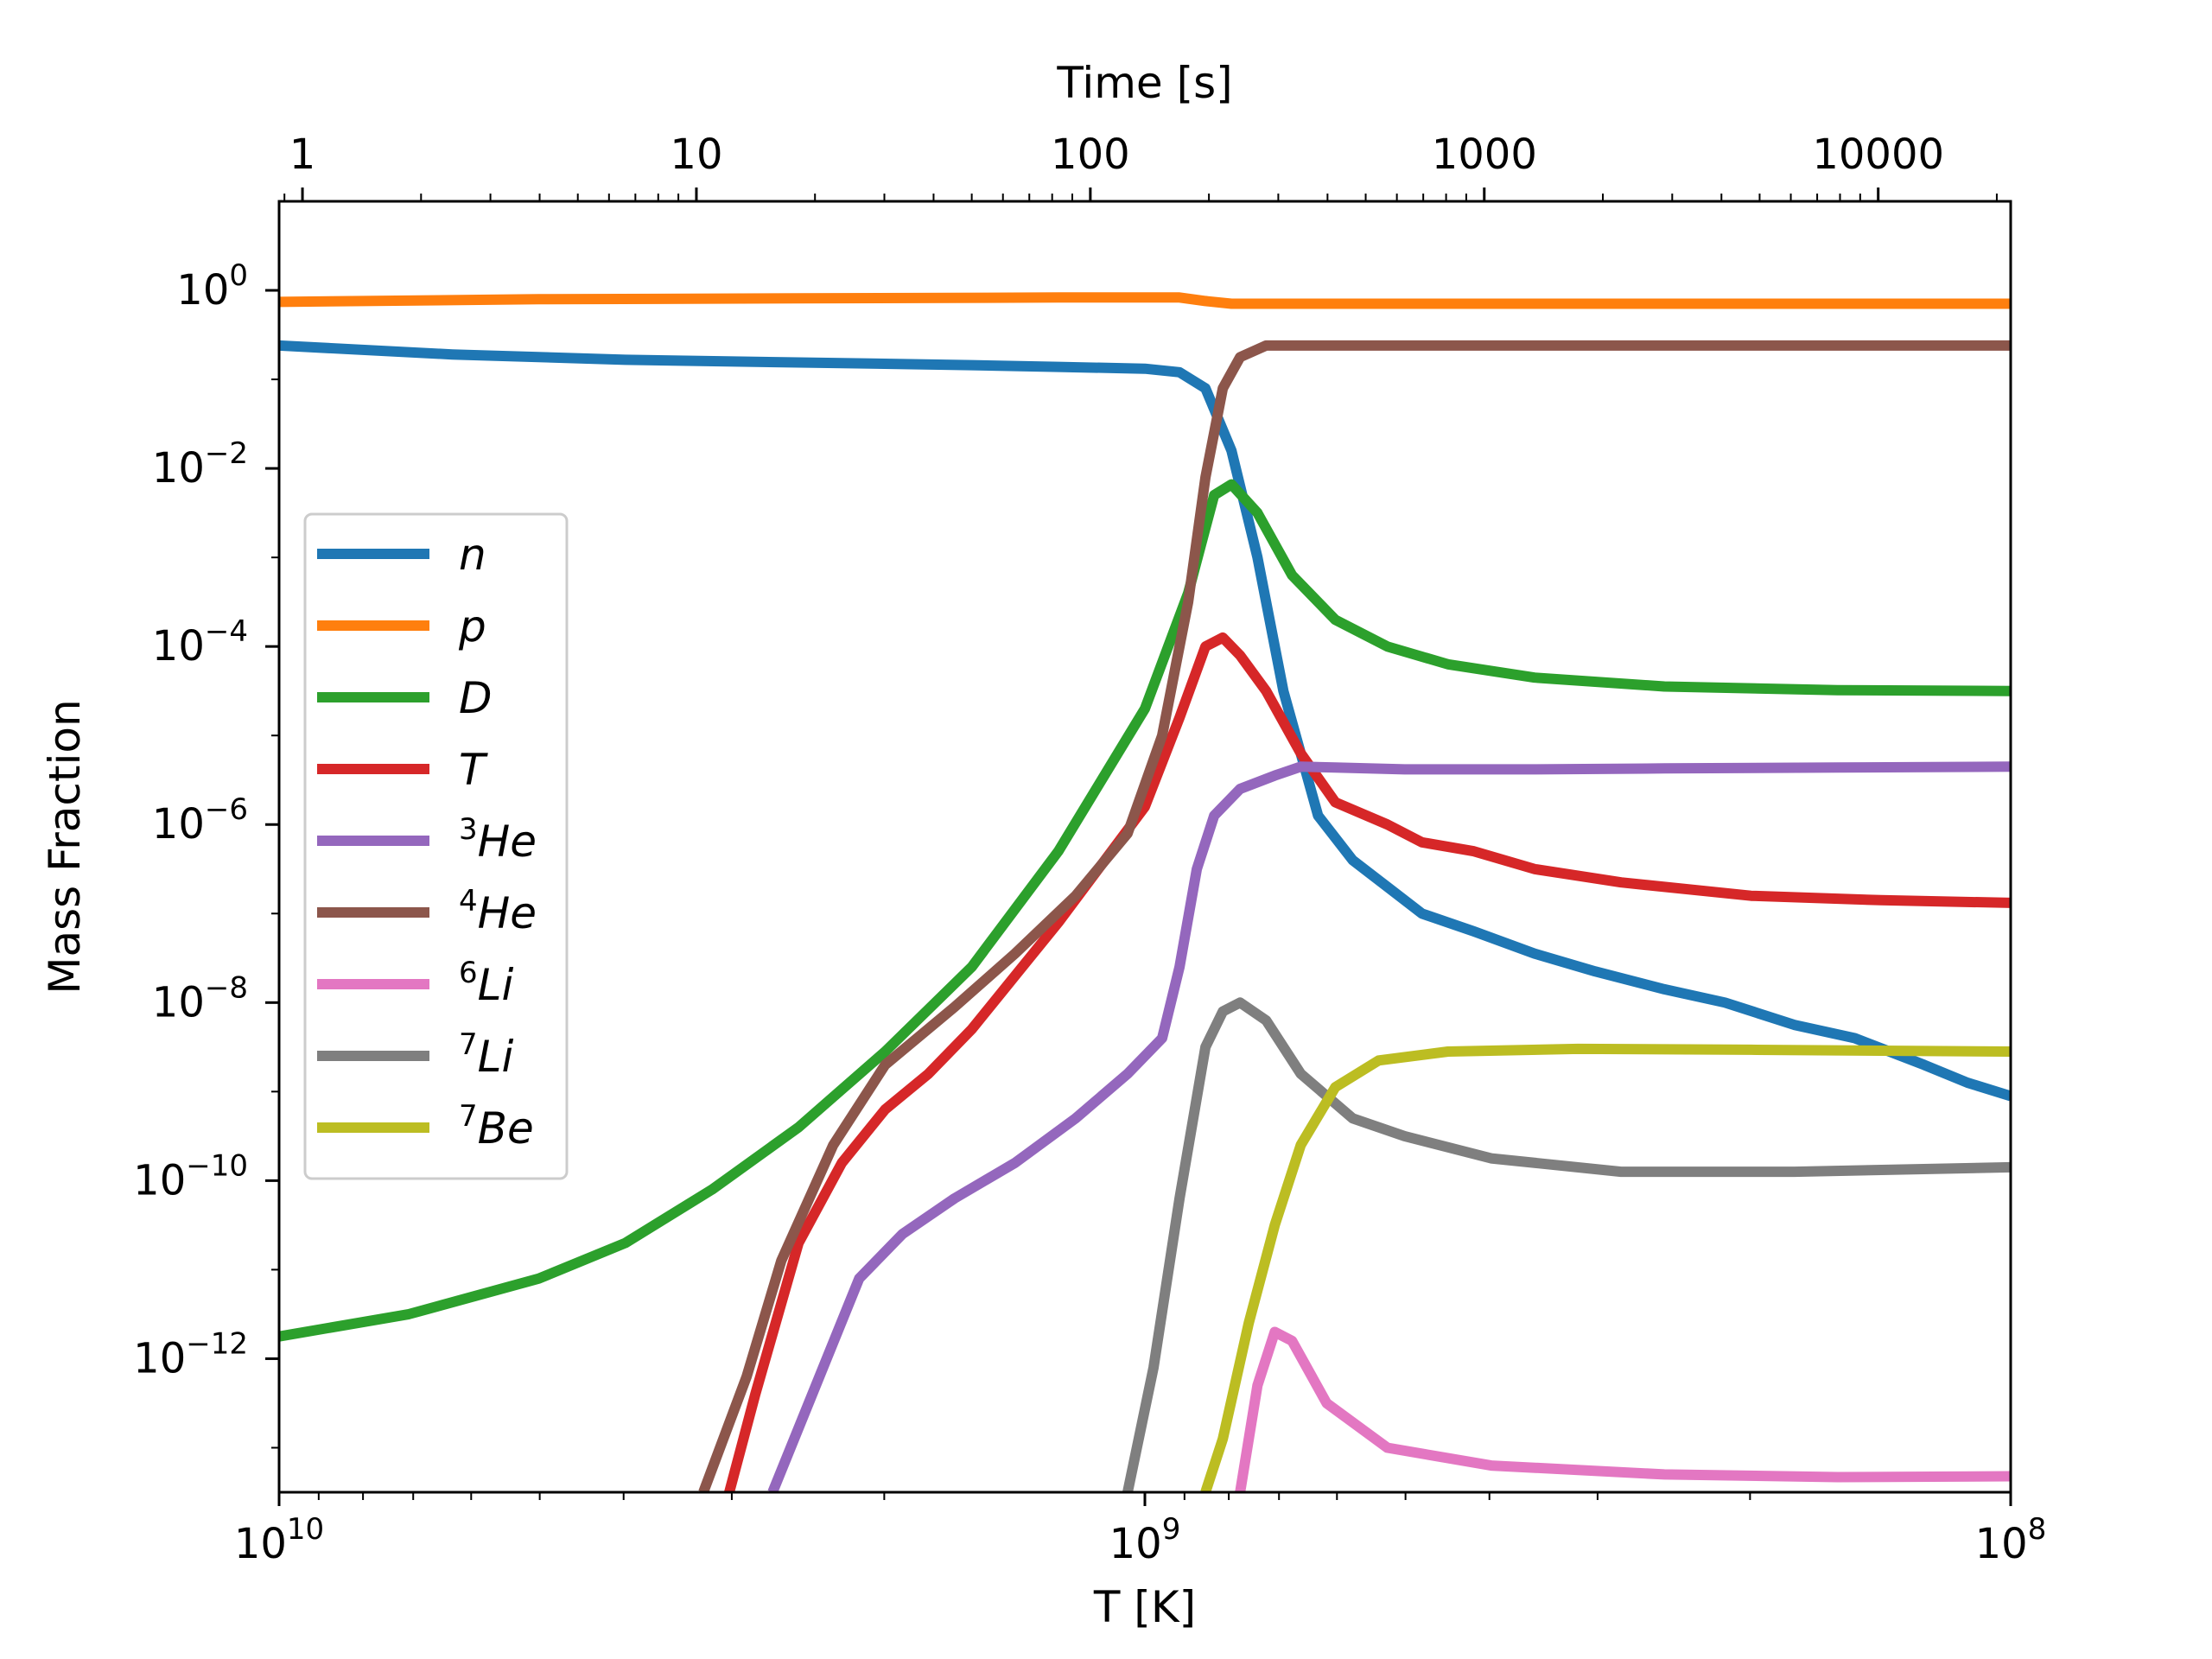  What do you see at coordinates (498, 839) in the screenshot?
I see `legend-label-3He: 3He` at bounding box center [498, 839].